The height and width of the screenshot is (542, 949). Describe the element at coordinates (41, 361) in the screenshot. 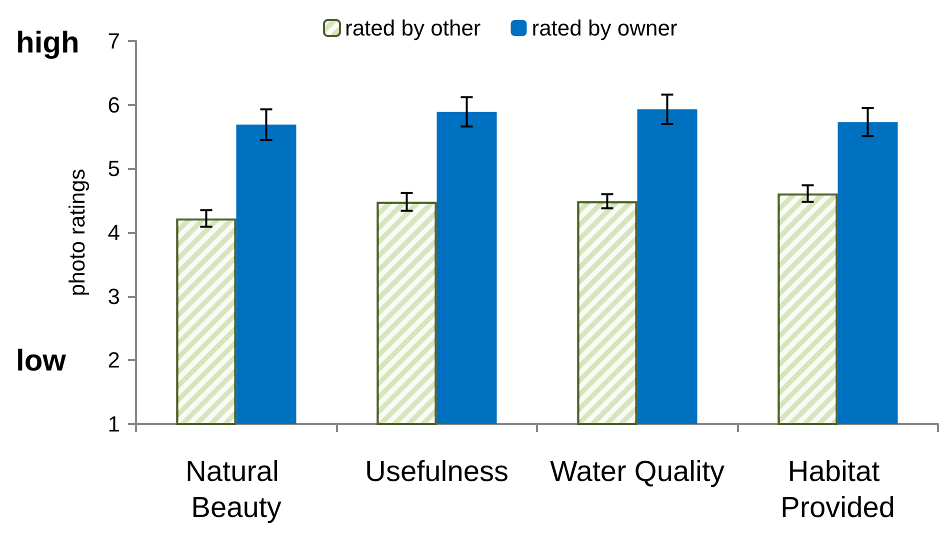

I see `text: low` at that location.